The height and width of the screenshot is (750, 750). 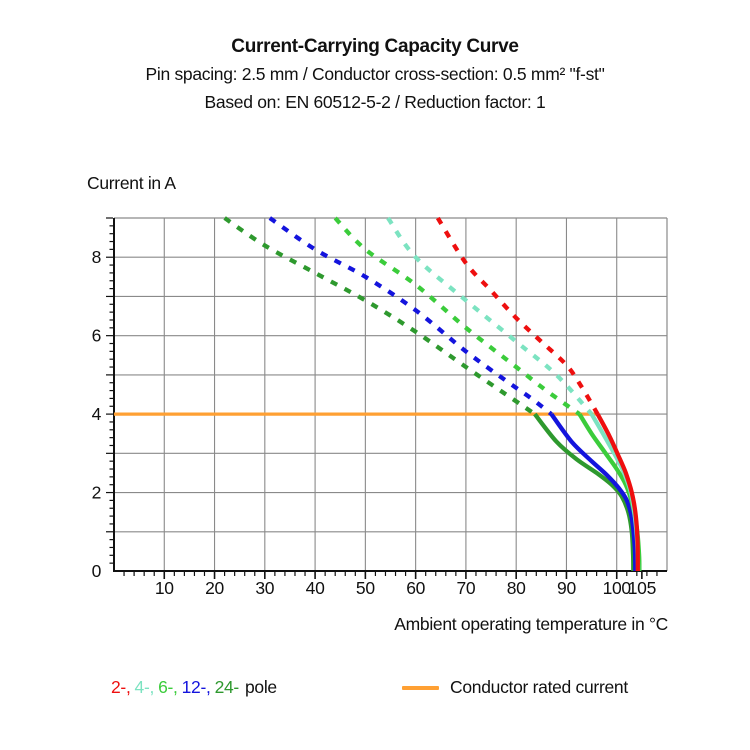 I want to click on y-tick-label: 4, so click(x=97, y=414).